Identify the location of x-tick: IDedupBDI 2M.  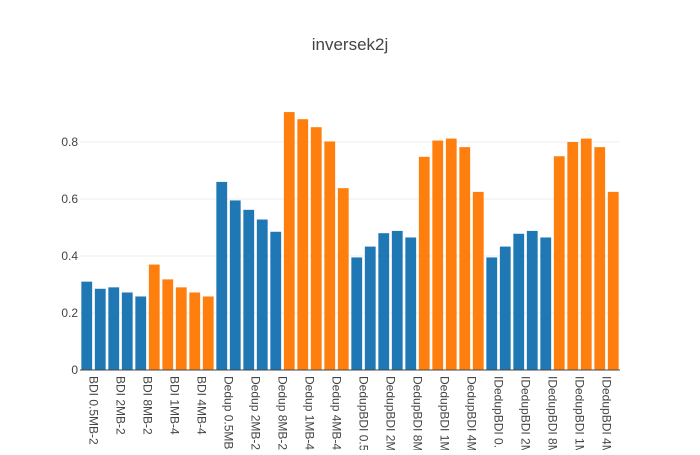
(526, 415).